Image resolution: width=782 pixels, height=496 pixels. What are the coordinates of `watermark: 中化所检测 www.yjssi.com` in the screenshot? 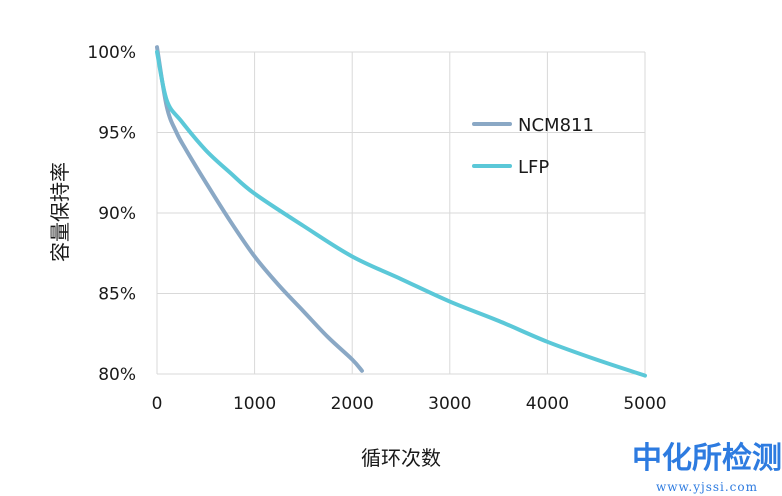 It's located at (707, 467).